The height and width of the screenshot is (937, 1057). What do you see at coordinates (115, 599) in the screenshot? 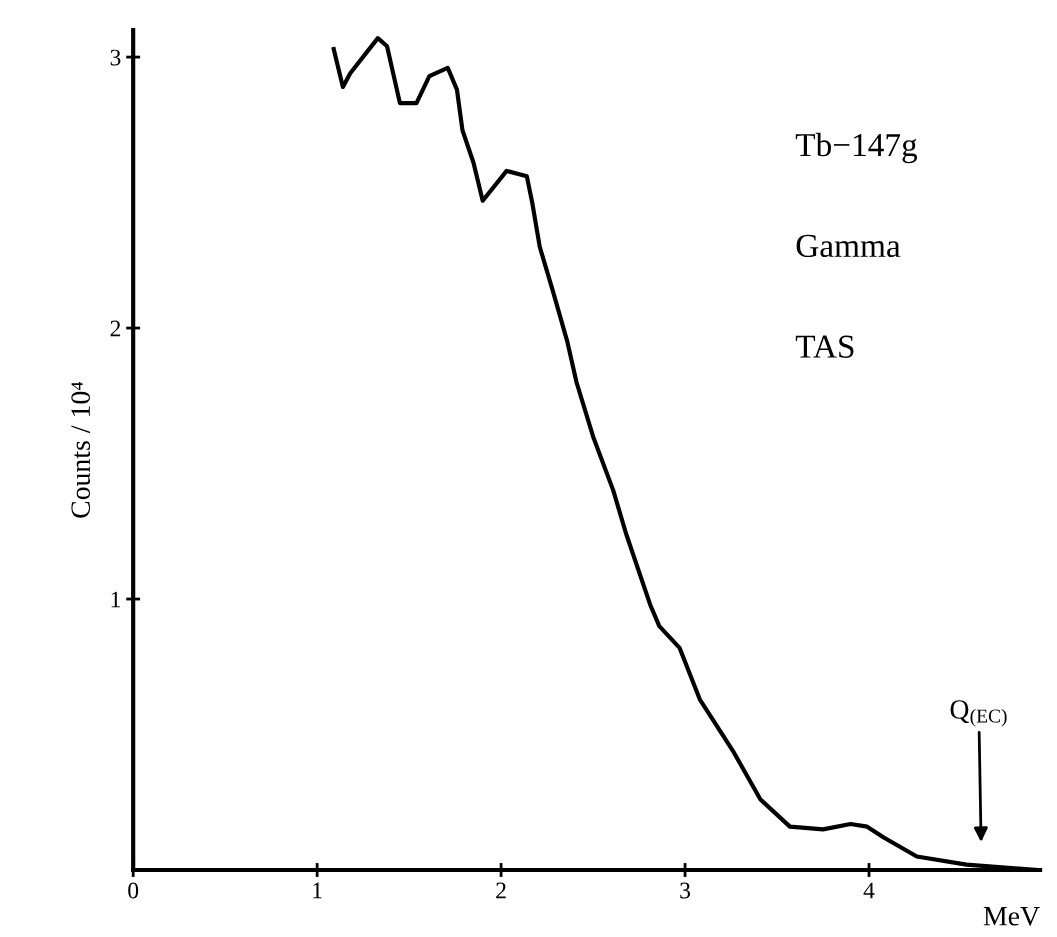
I see `y-tick-label: 1` at bounding box center [115, 599].